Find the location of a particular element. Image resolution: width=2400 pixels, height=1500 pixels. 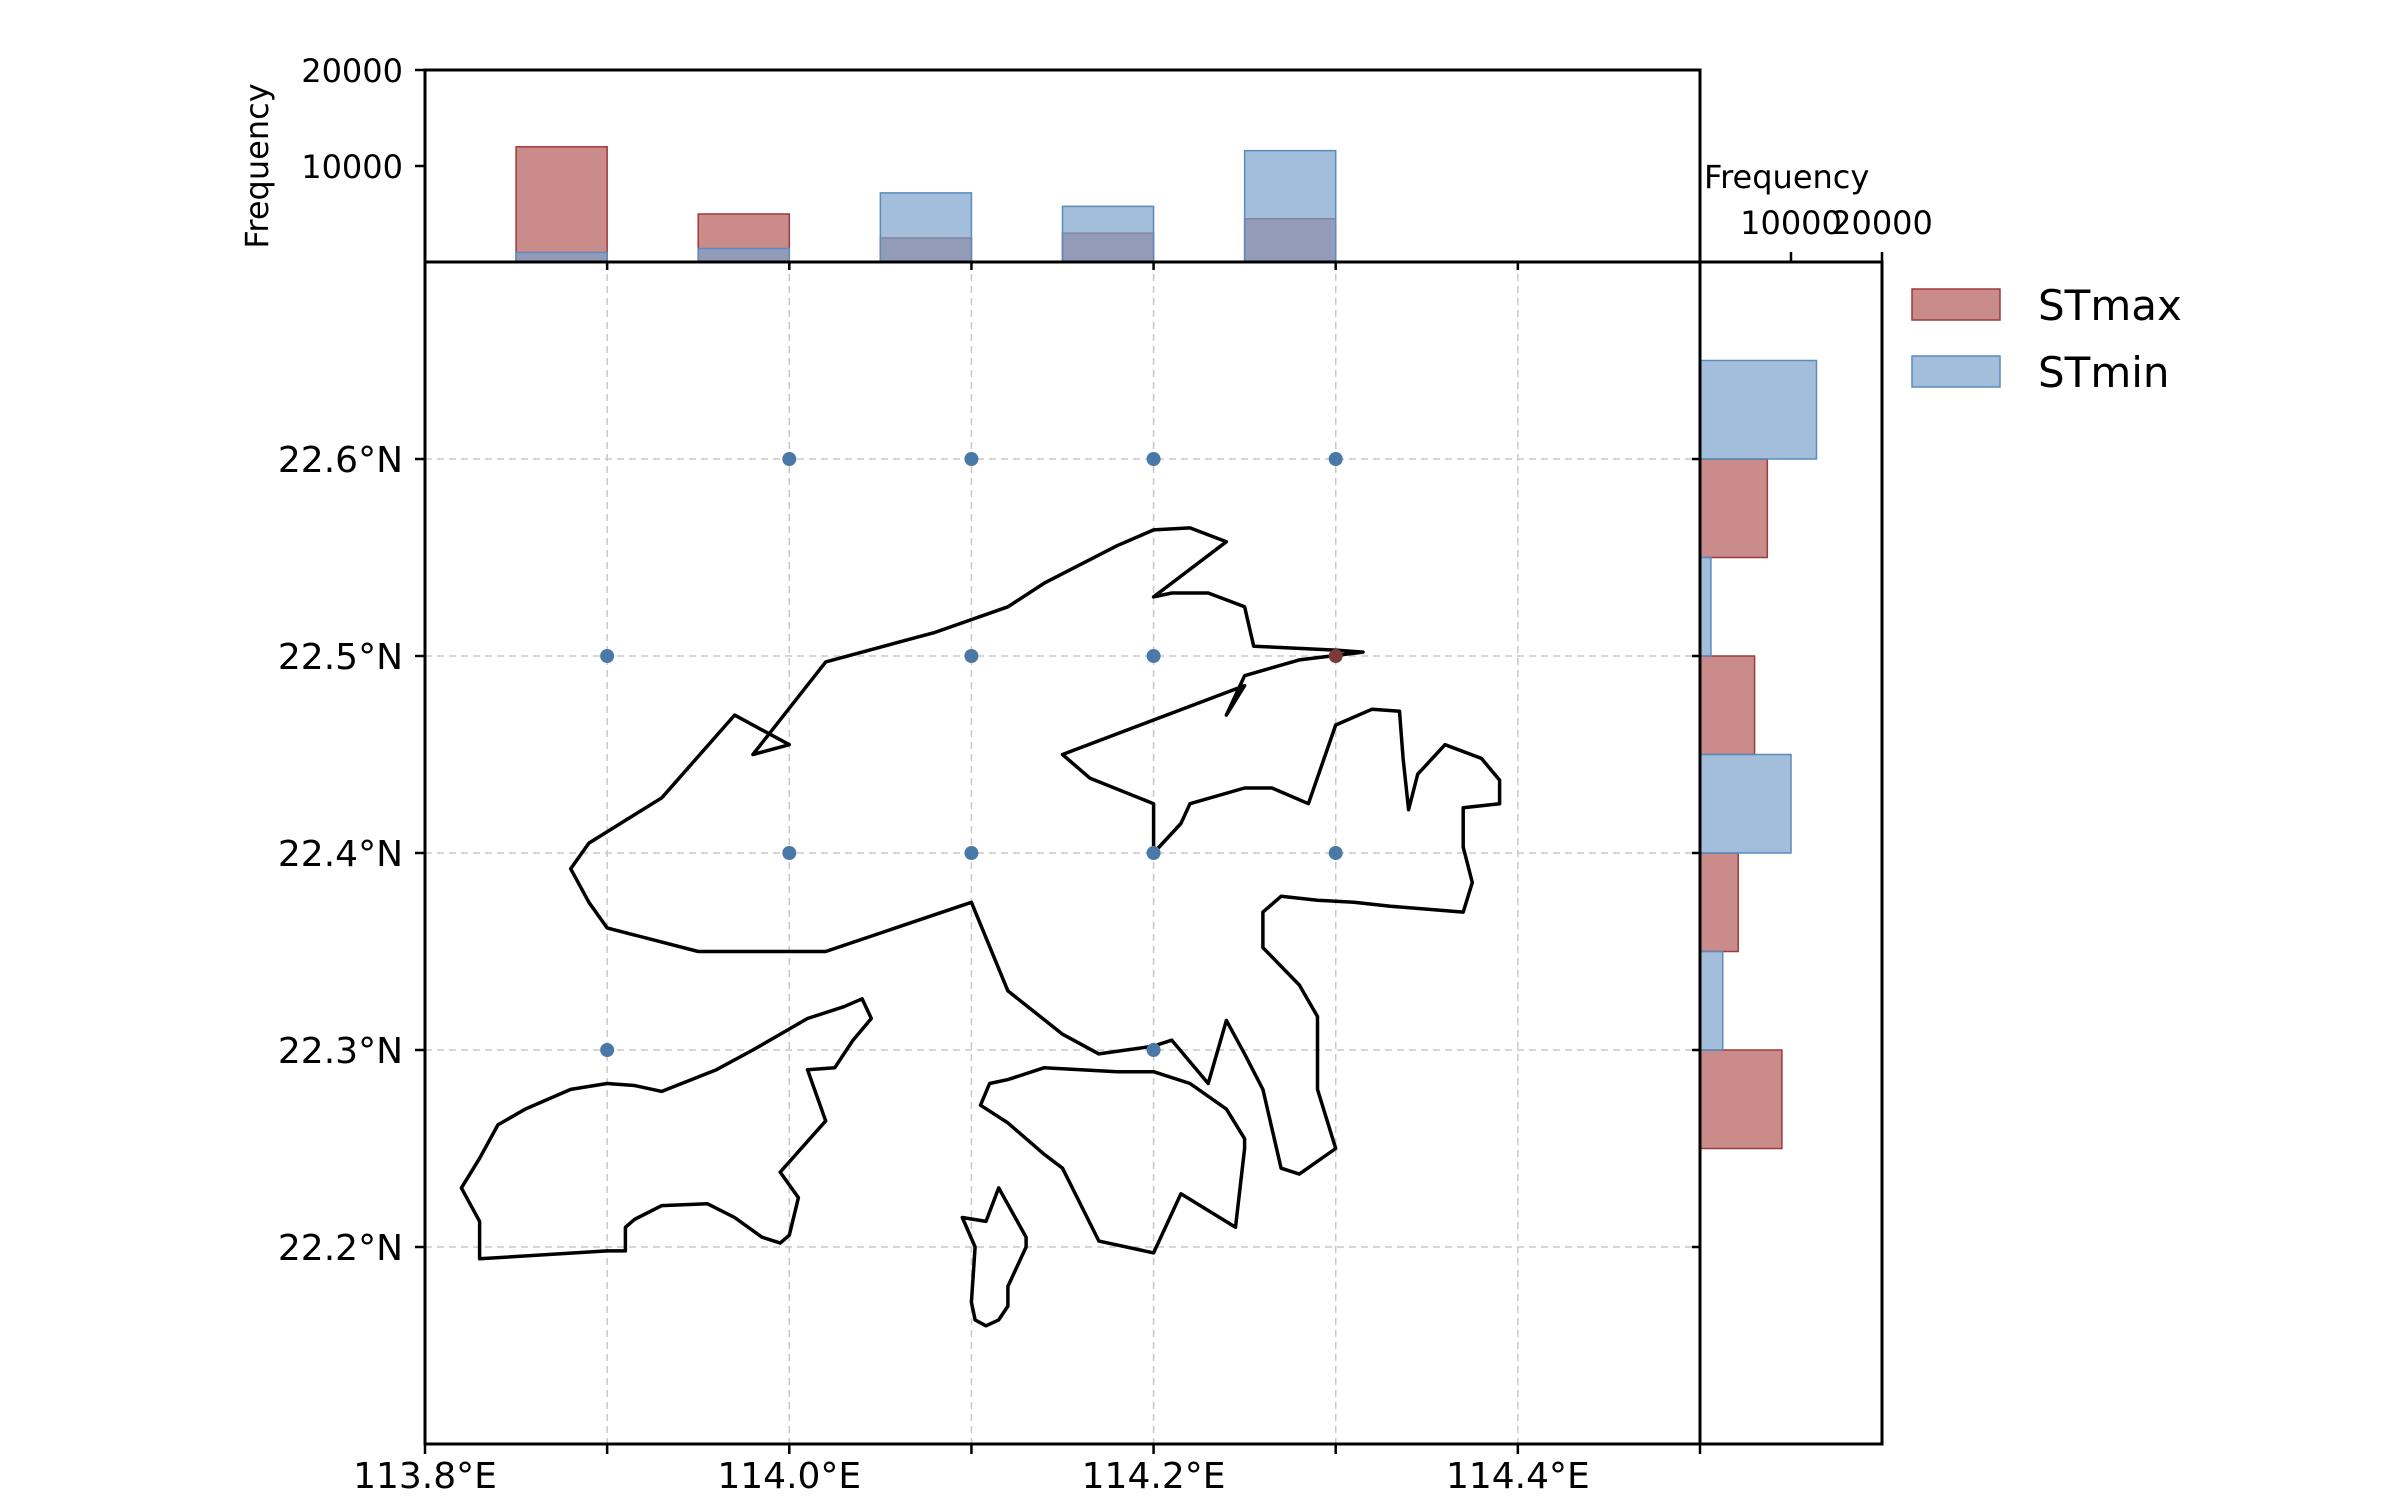

legend-label-stmin: STmin is located at coordinates (2104, 372).